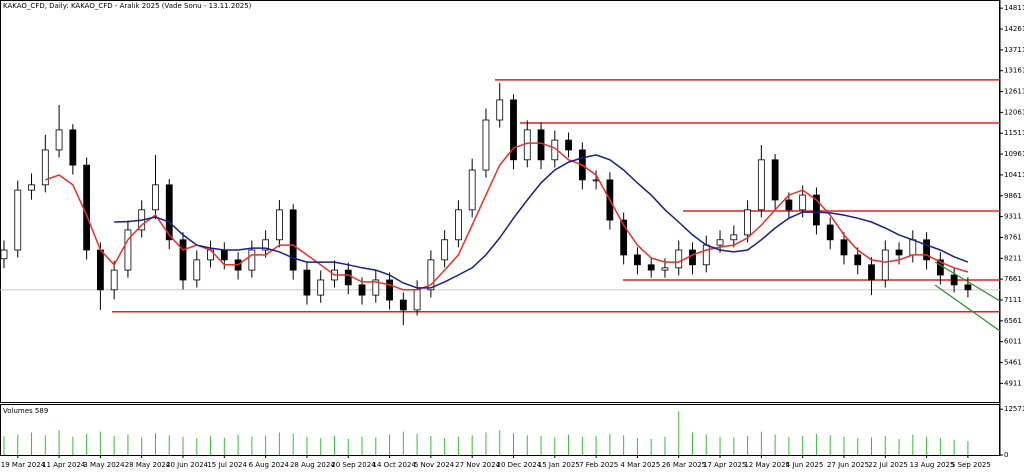  I want to click on x-tick-label: 27 Nov 2024, so click(477, 465).